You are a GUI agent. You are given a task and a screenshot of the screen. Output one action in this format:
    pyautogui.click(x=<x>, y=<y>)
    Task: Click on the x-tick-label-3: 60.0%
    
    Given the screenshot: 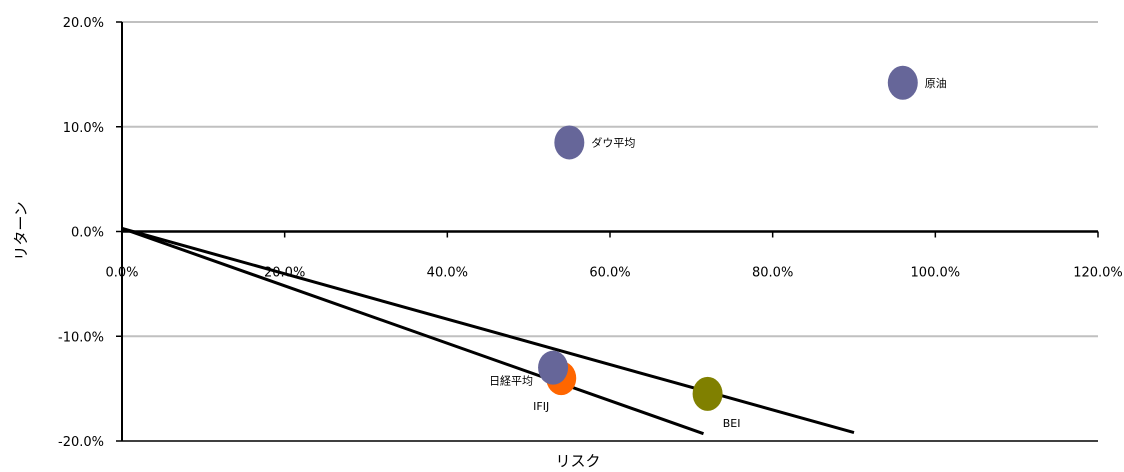 What is the action you would take?
    pyautogui.click(x=609, y=273)
    